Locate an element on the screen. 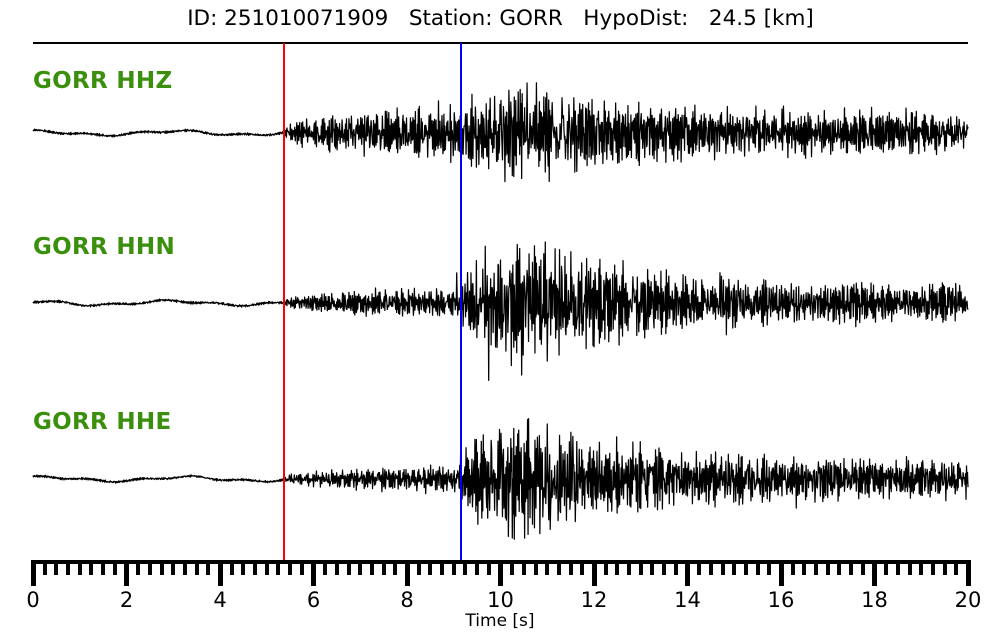 This screenshot has width=1000, height=640. tick-label: 10 is located at coordinates (500, 600).